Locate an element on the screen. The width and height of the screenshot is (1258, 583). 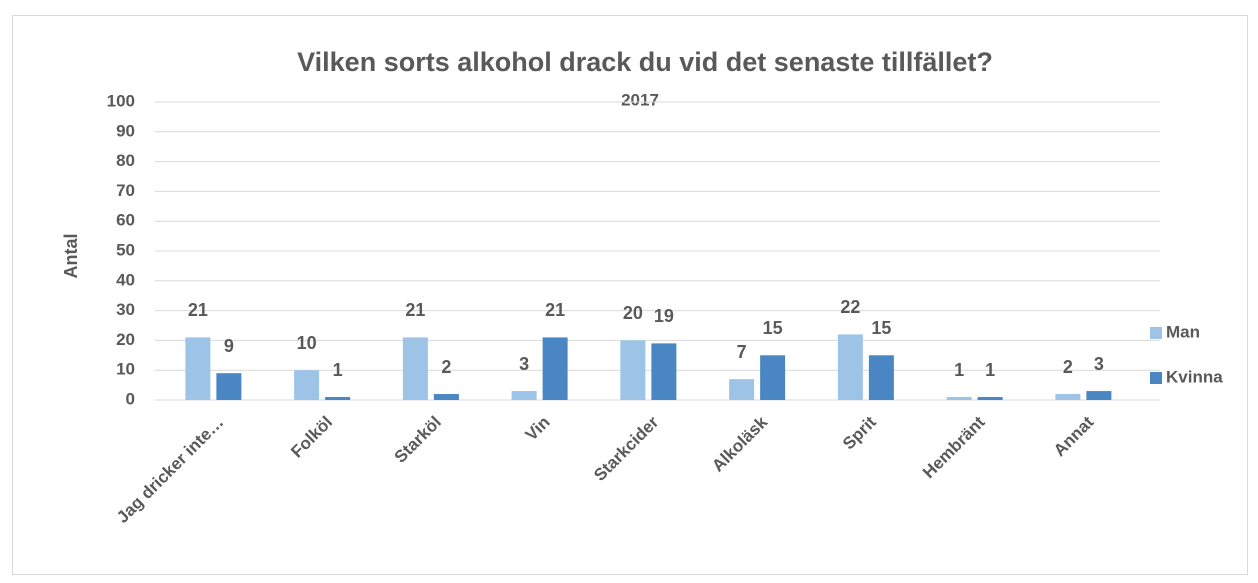
data-label: 9 is located at coordinates (229, 346).